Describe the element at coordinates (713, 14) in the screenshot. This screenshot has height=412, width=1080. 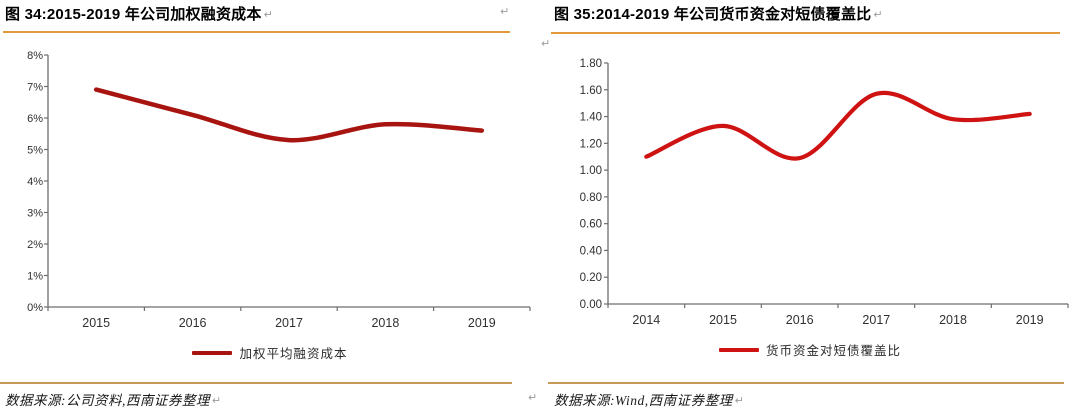
I see `right-figure-title-text: 图 35:2014-2019 年公司货币资金对短债覆盖比` at that location.